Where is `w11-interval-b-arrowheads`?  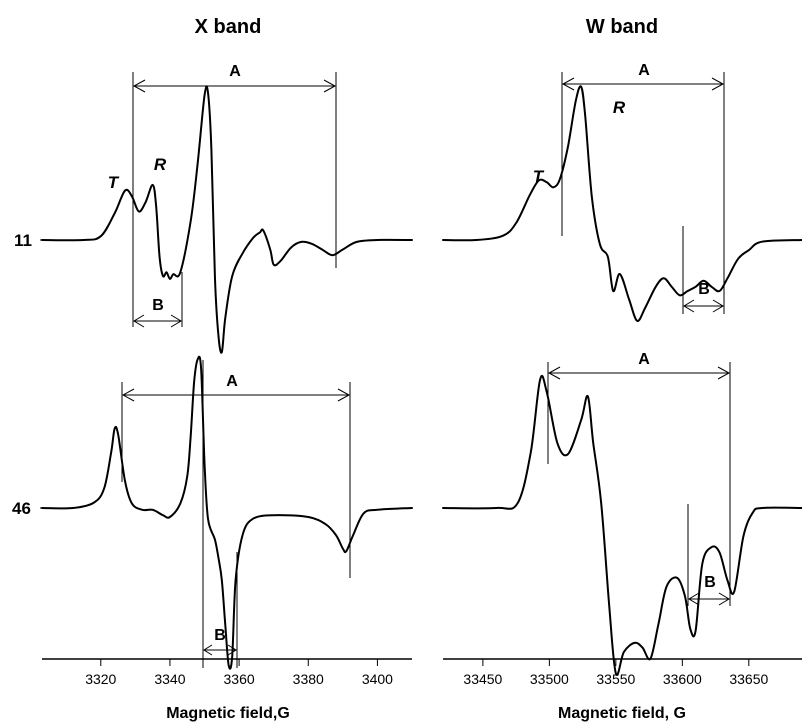 w11-interval-b-arrowheads is located at coordinates (703, 306).